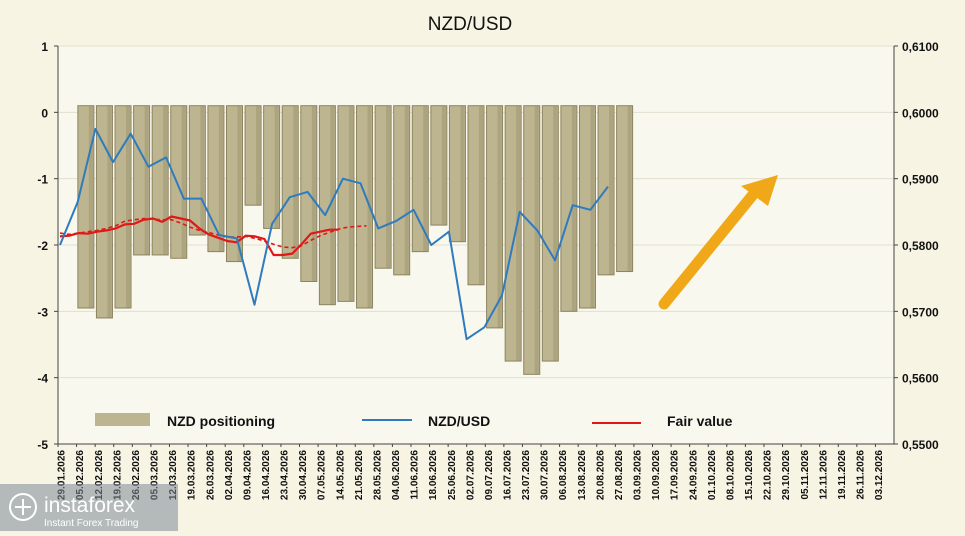  Describe the element at coordinates (322, 475) in the screenshot. I see `x-tick-label: 07.05.2026` at that location.